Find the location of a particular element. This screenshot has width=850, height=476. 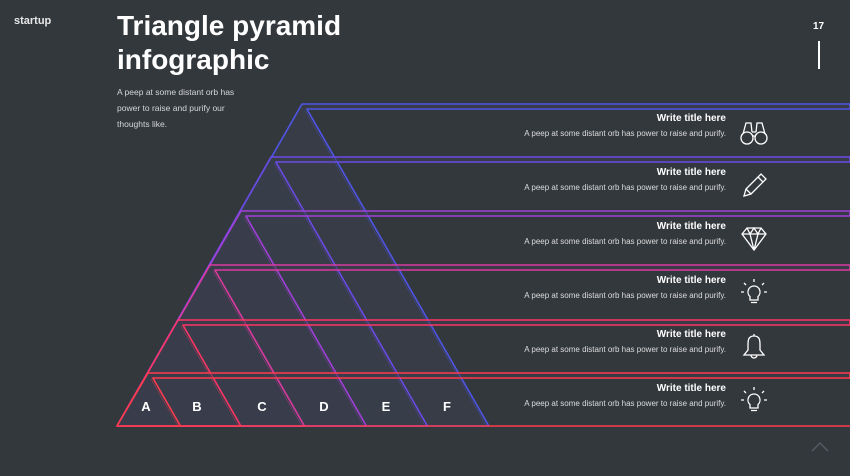

description-line-2: power to raise and purify our is located at coordinates (171, 108).